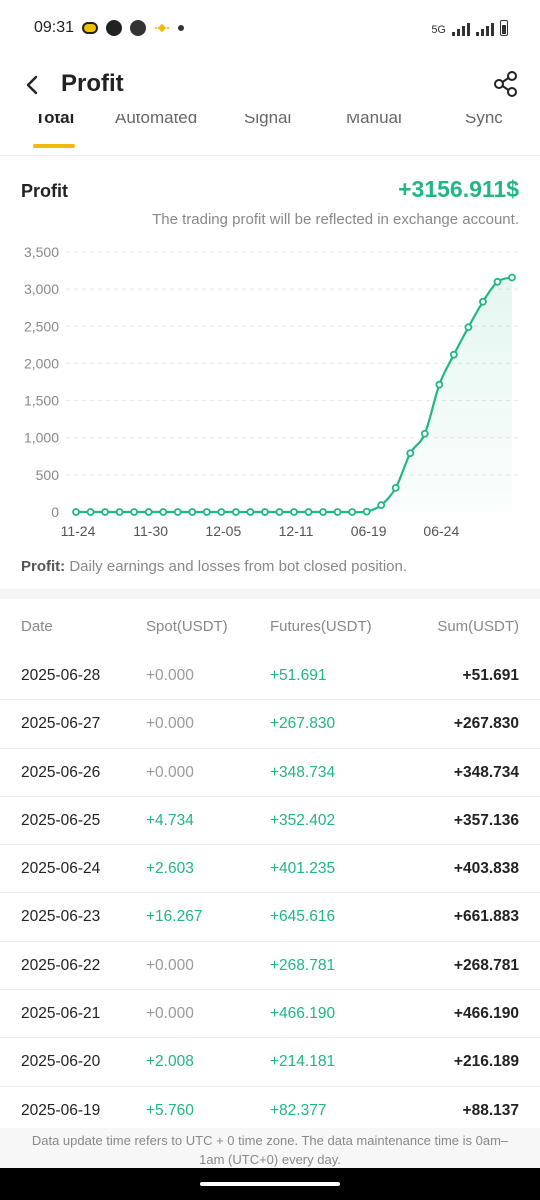 Image resolution: width=540 pixels, height=1200 pixels. Describe the element at coordinates (296, 531) in the screenshot. I see `x-tick-label: 12-11` at that location.